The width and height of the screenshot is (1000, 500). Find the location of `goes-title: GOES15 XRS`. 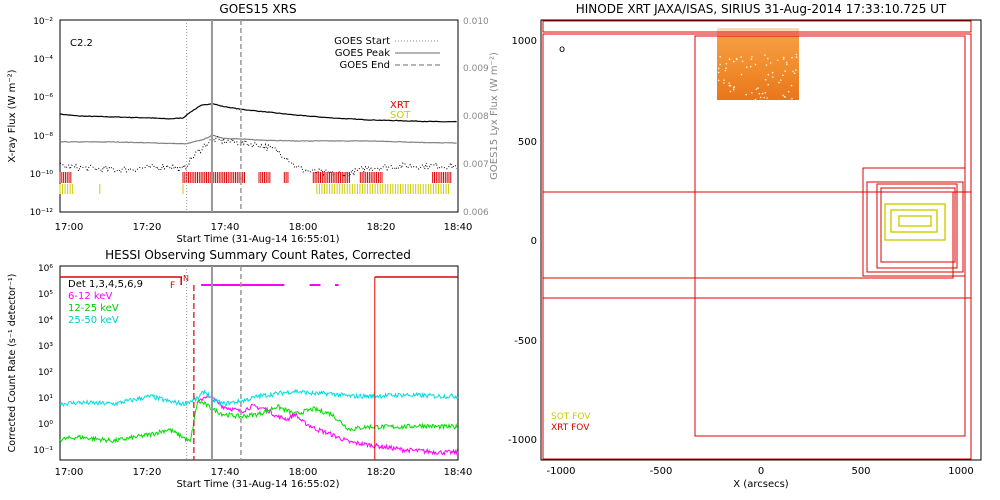

goes-title: GOES15 XRS is located at coordinates (257, 9).